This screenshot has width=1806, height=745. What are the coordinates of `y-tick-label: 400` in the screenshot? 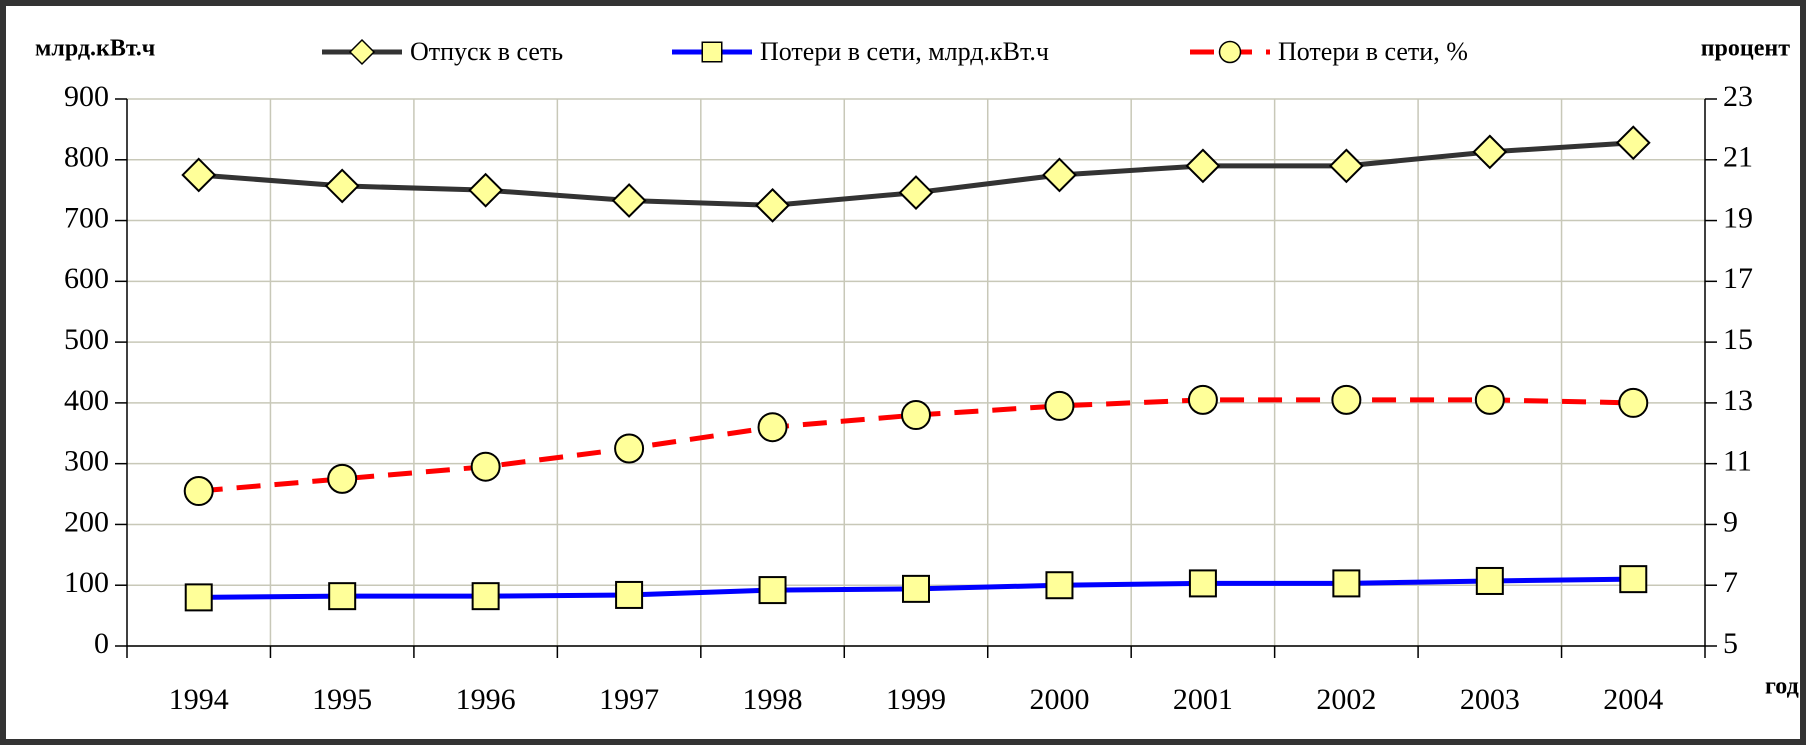 It's located at (86, 400).